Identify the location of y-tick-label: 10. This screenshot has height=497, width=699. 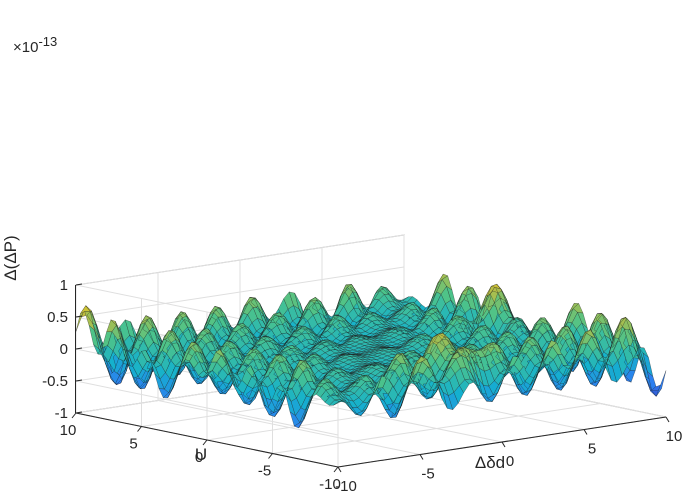
(68, 430).